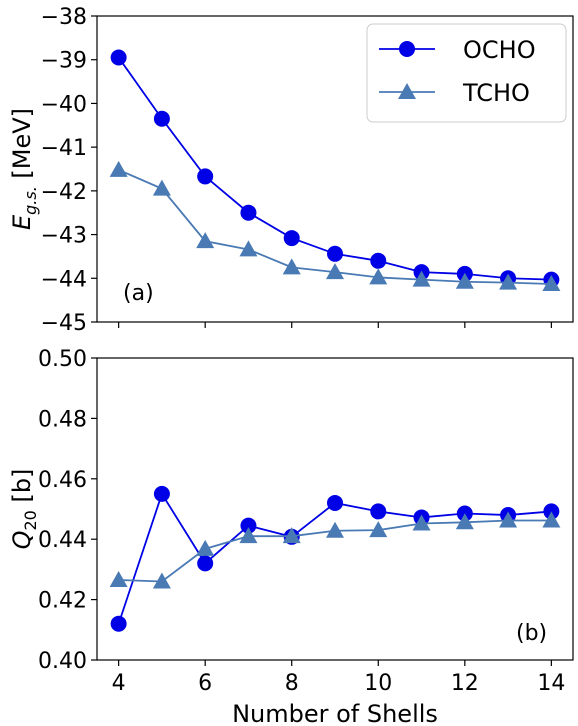 Image resolution: width=578 pixels, height=726 pixels. Describe the element at coordinates (62, 359) in the screenshot. I see `y-tick-label: 0.50` at that location.